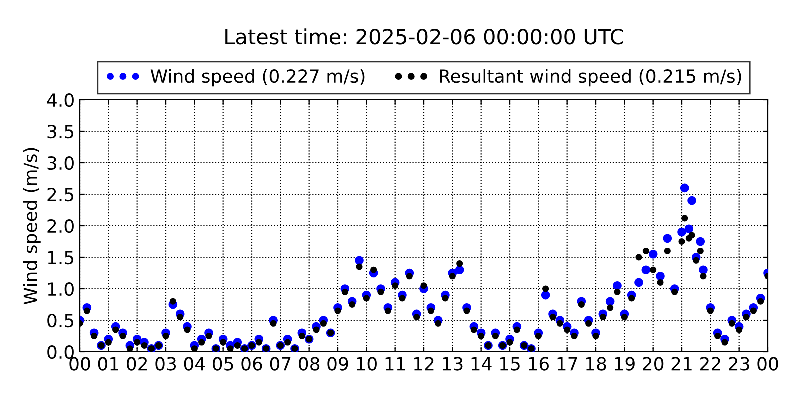 Image resolution: width=800 pixels, height=400 pixels. I want to click on y-tick-label: 0.0, so click(61, 352).